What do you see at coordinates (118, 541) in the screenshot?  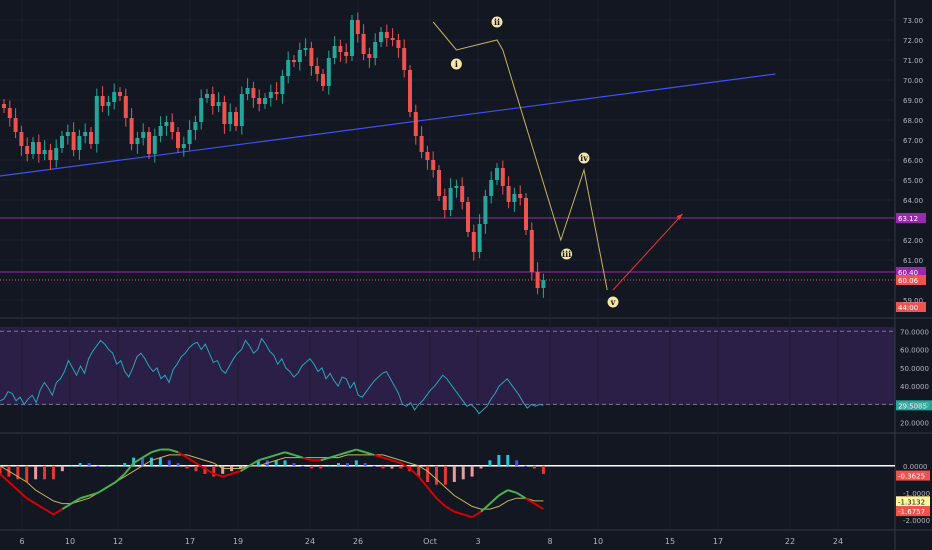 I see `time-tick-label-2: 12` at bounding box center [118, 541].